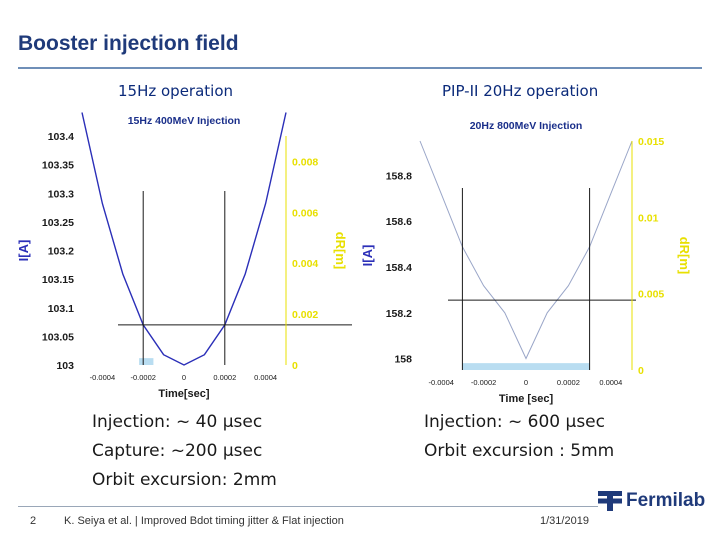 The height and width of the screenshot is (540, 720). What do you see at coordinates (651, 142) in the screenshot?
I see `y2-tick-label: 0.015` at bounding box center [651, 142].